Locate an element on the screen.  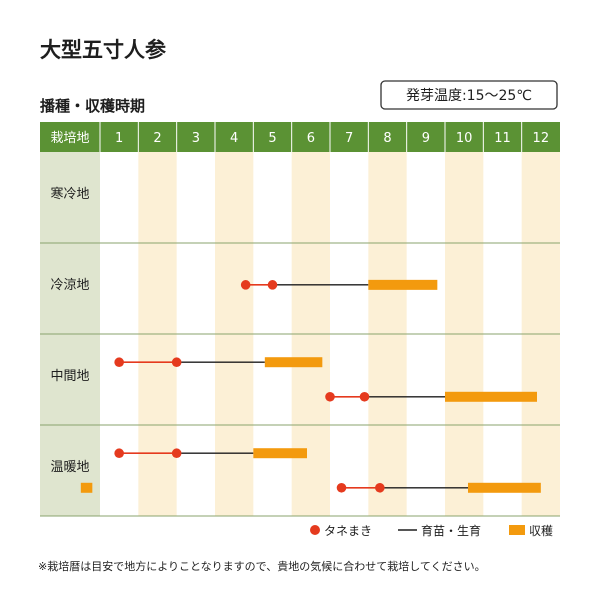
temperature-note: 発芽温度:15～25℃ is located at coordinates (469, 96).